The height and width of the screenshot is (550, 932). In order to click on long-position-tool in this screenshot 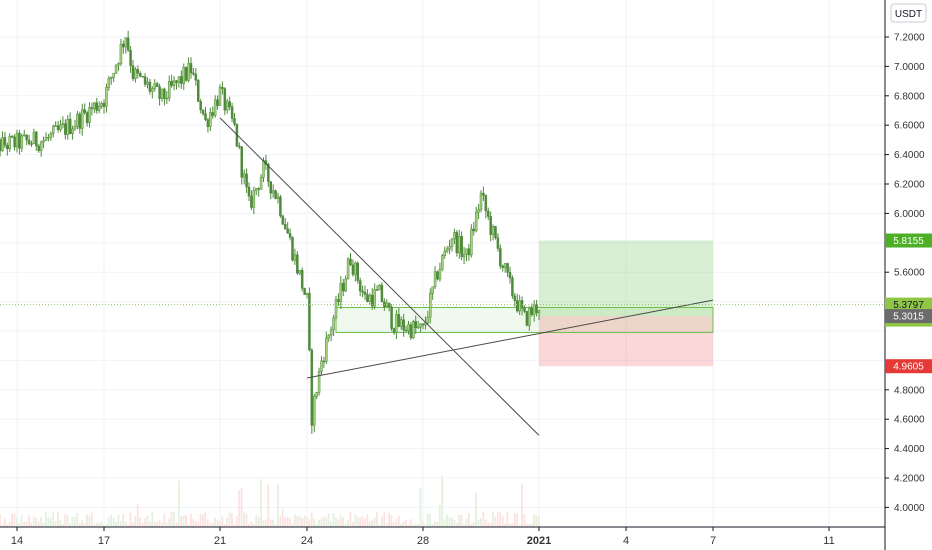, I will do `click(626, 303)`.